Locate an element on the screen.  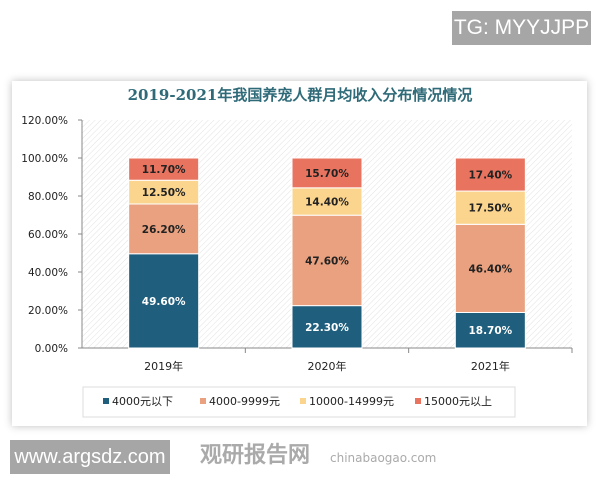
logo-url-watermark: chinabaogao.com is located at coordinates (383, 458).